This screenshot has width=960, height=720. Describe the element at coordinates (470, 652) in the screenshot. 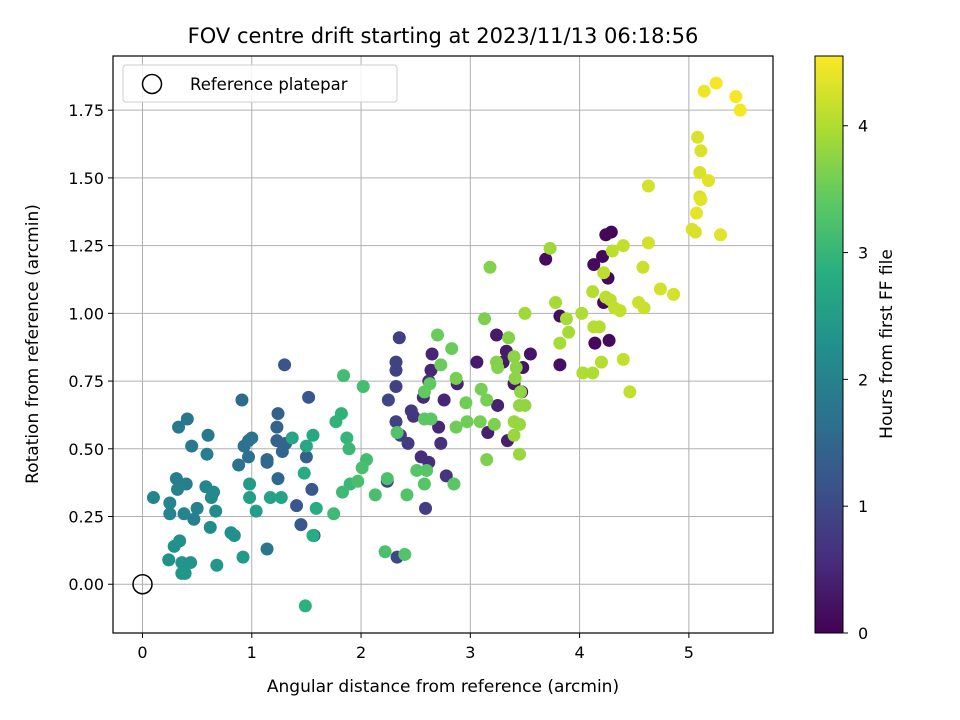

I see `x-tick-label: 3` at that location.